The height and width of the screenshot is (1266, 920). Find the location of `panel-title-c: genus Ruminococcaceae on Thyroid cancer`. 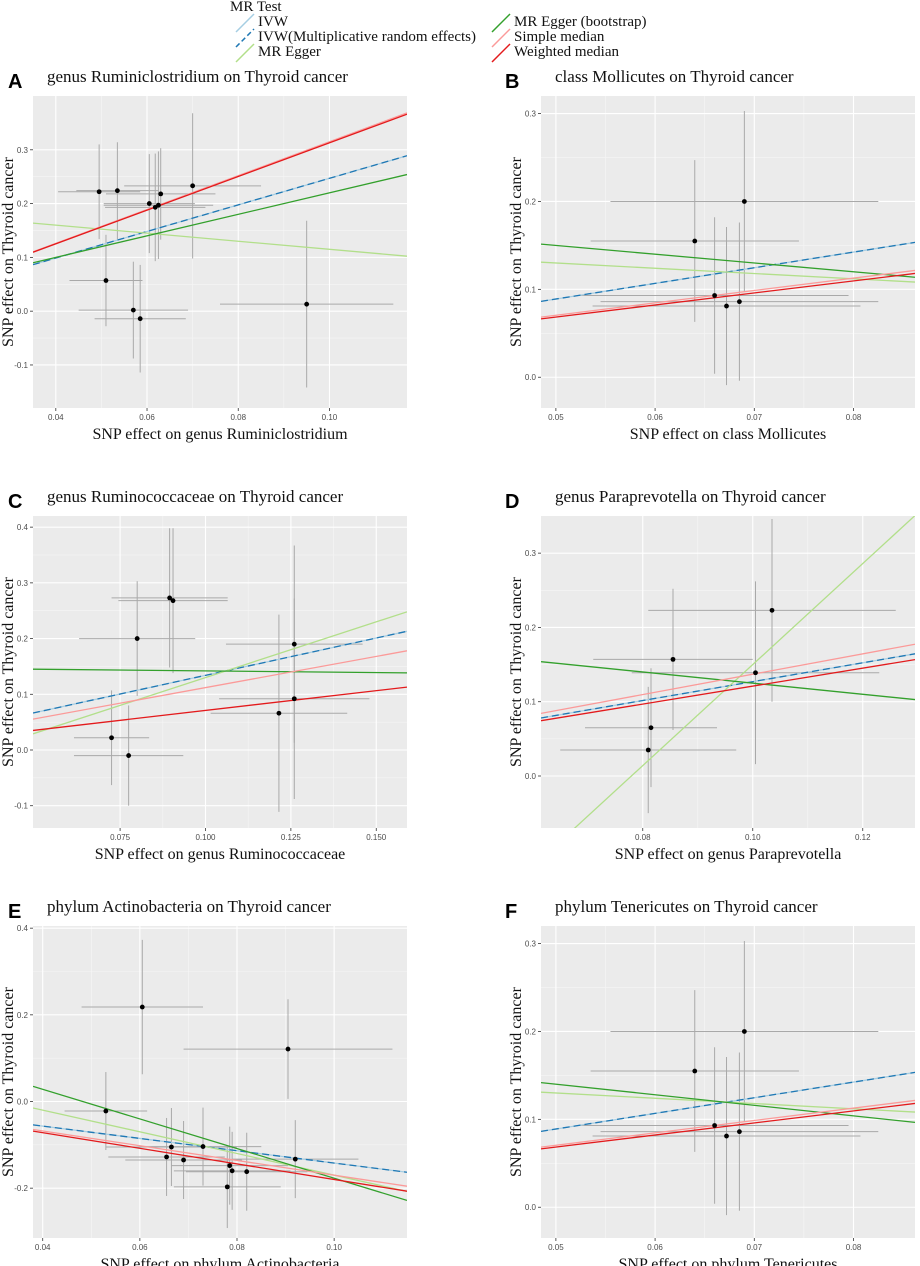

panel-title-c: genus Ruminococcaceae on Thyroid cancer is located at coordinates (195, 496).